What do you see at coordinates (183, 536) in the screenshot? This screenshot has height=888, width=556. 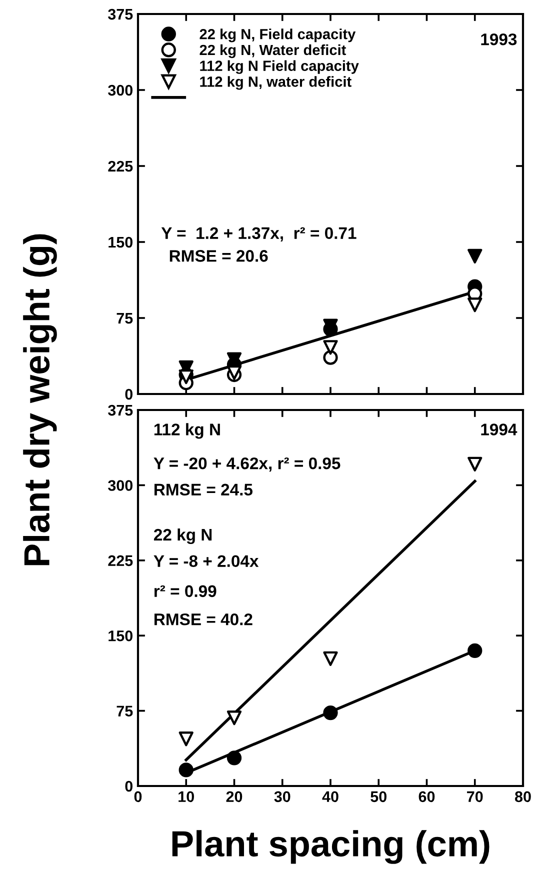 I see `annotation: 22 kg N` at bounding box center [183, 536].